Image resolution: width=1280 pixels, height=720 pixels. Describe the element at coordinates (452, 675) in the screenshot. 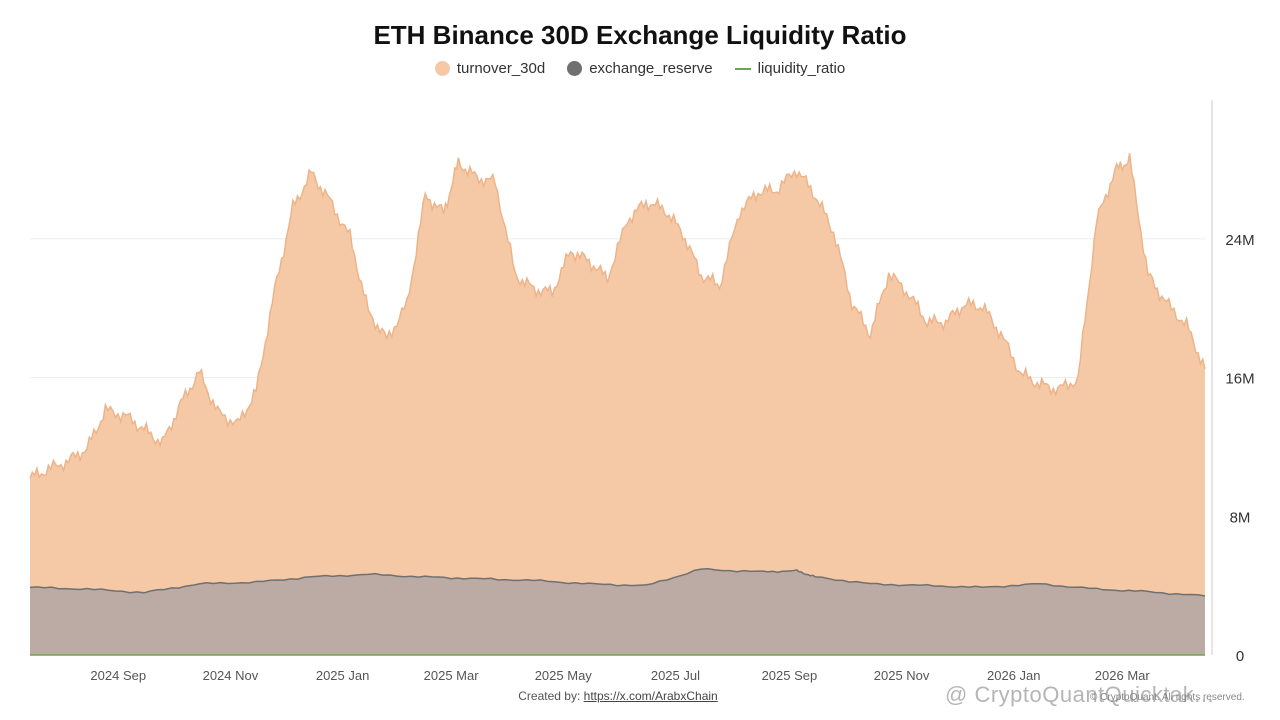

I see `x-tick-label: 2025 Mar` at that location.